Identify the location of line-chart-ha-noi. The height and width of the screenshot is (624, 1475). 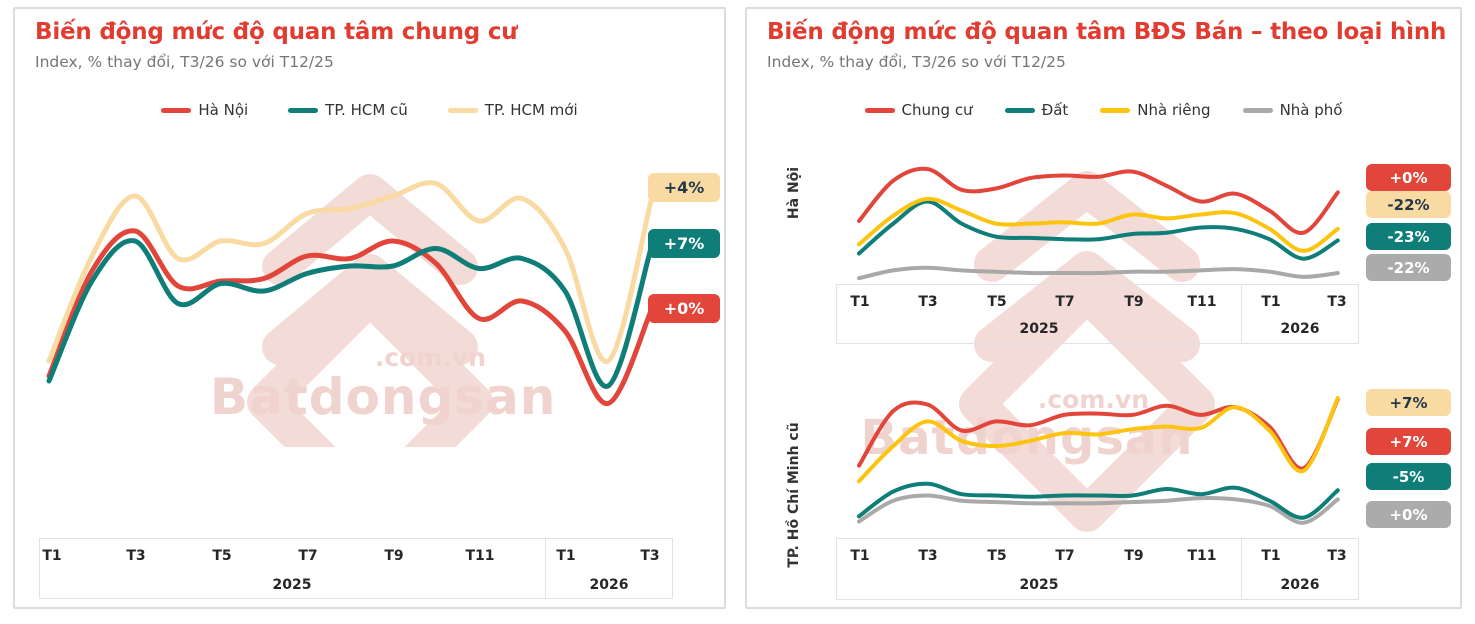
(1098, 223).